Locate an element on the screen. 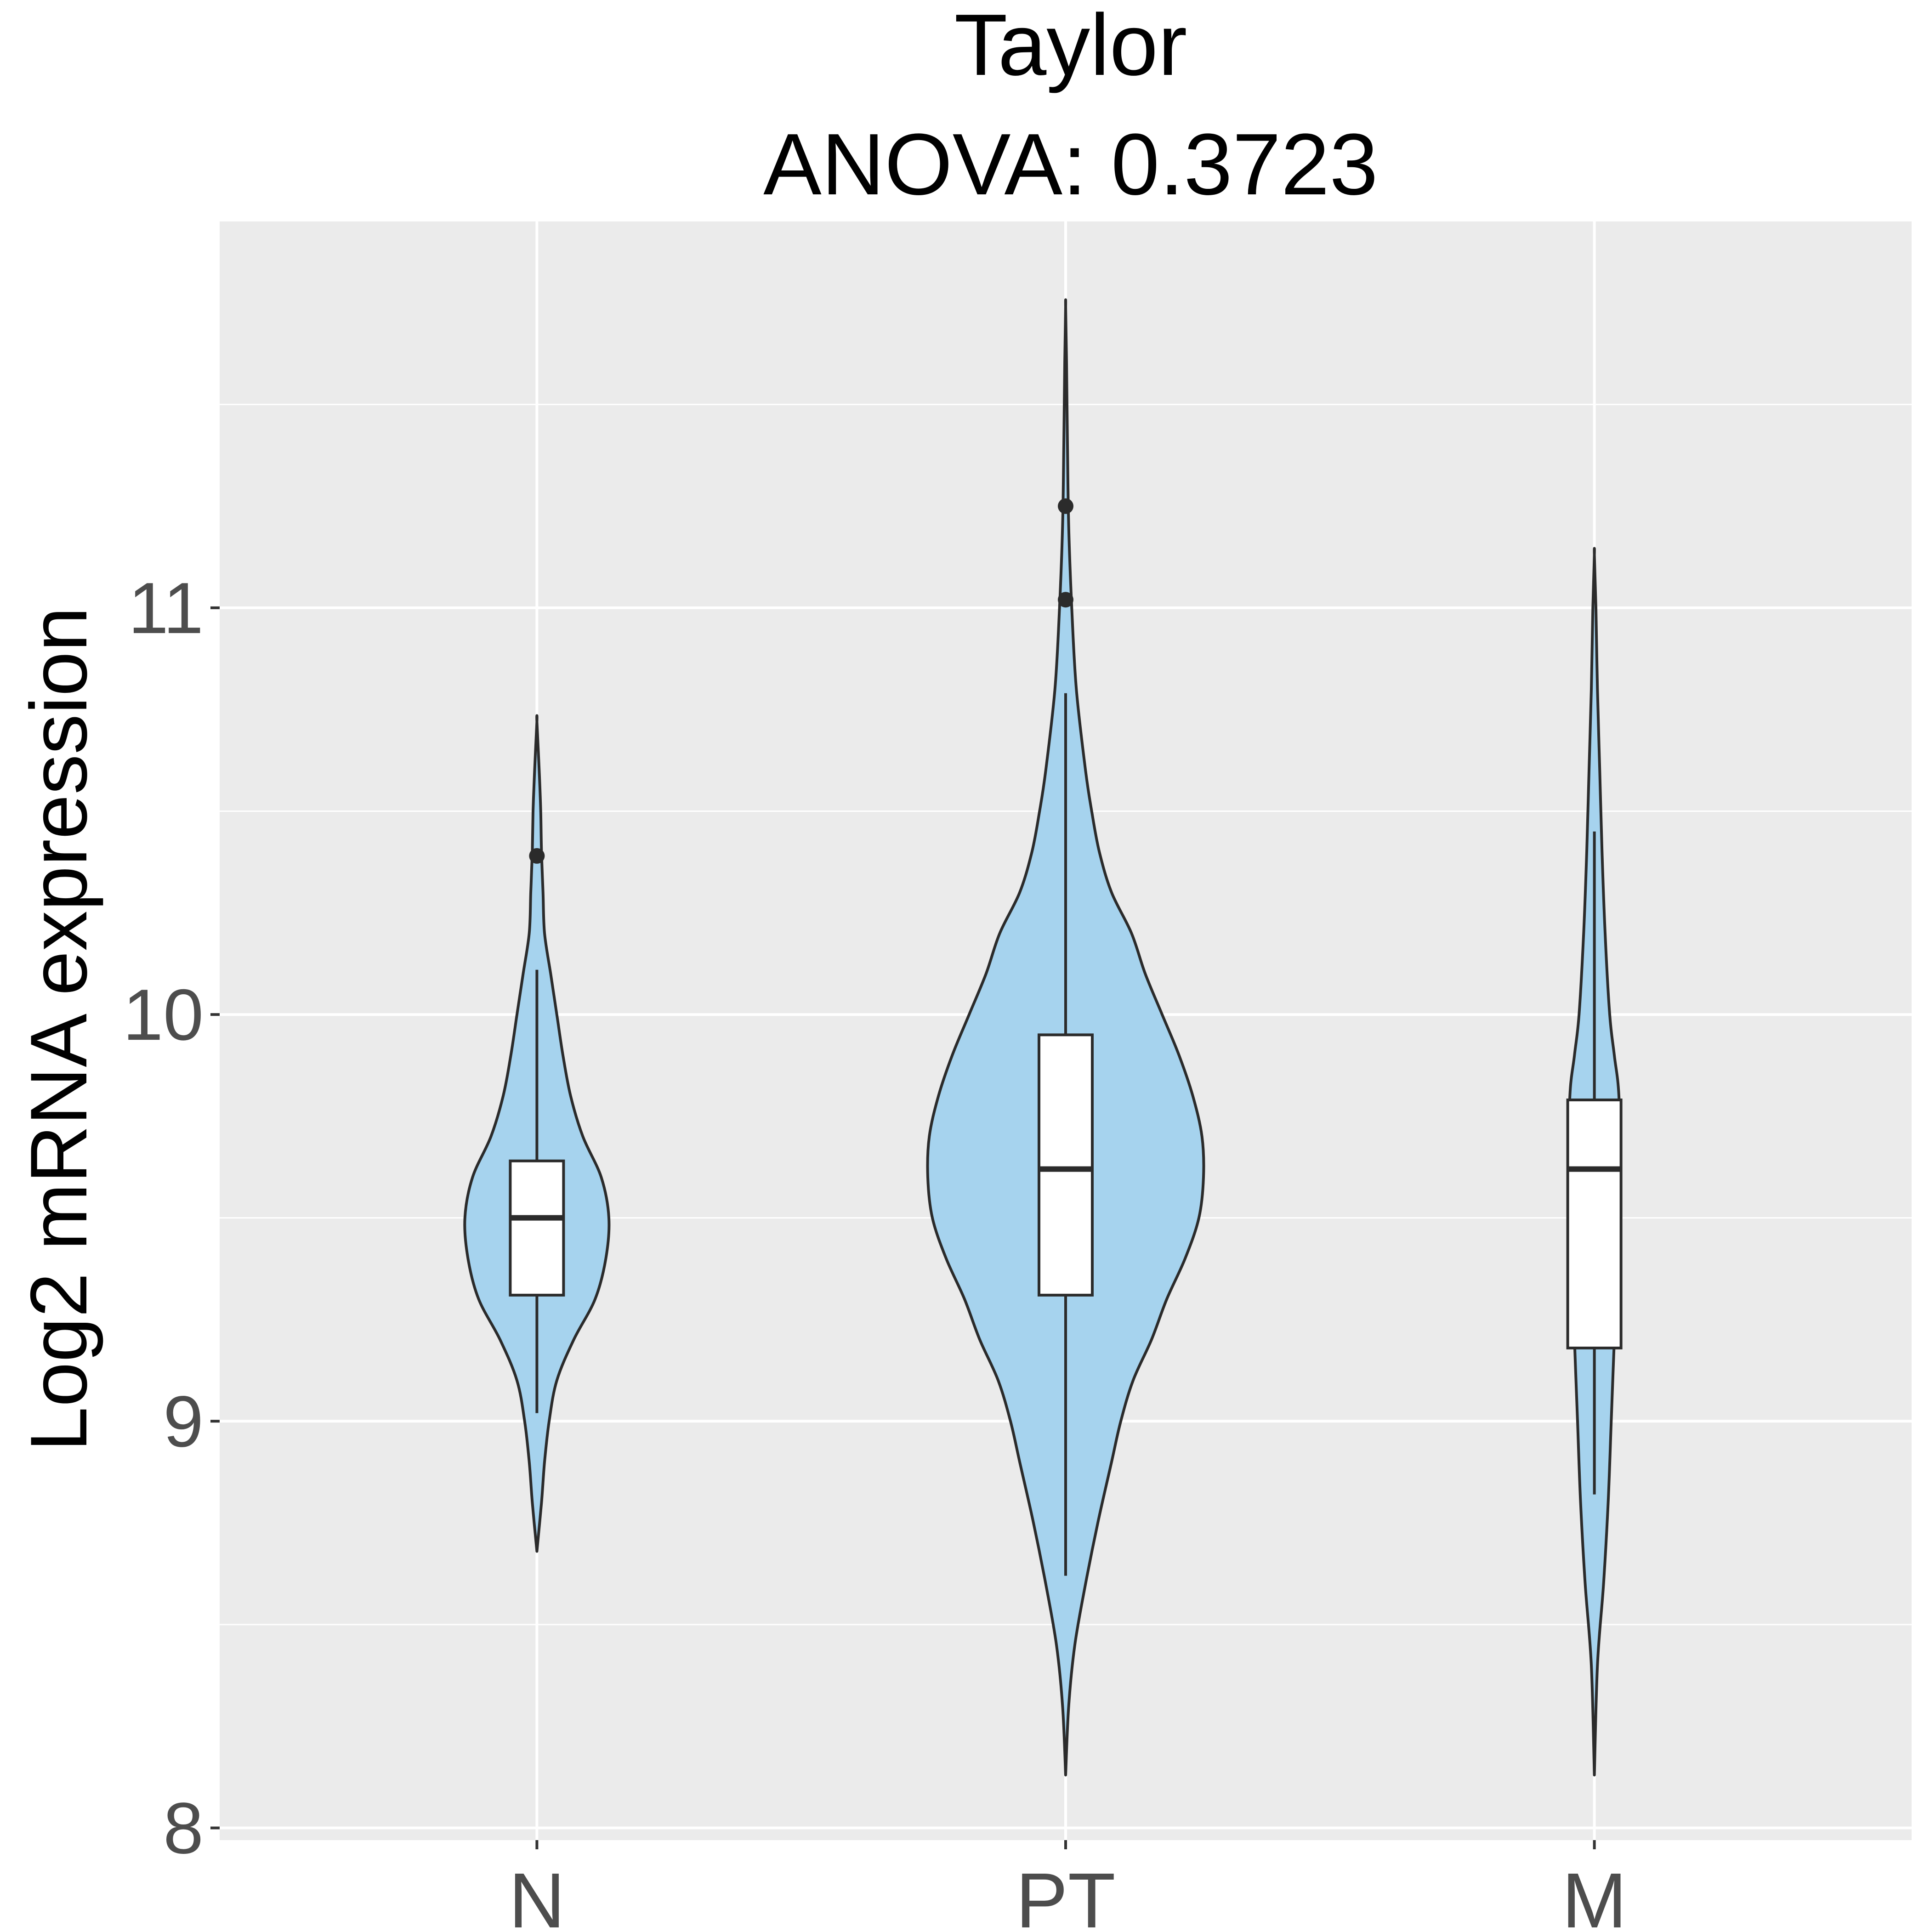 This screenshot has height=1932, width=1930. x-tick-label: N is located at coordinates (537, 1894).